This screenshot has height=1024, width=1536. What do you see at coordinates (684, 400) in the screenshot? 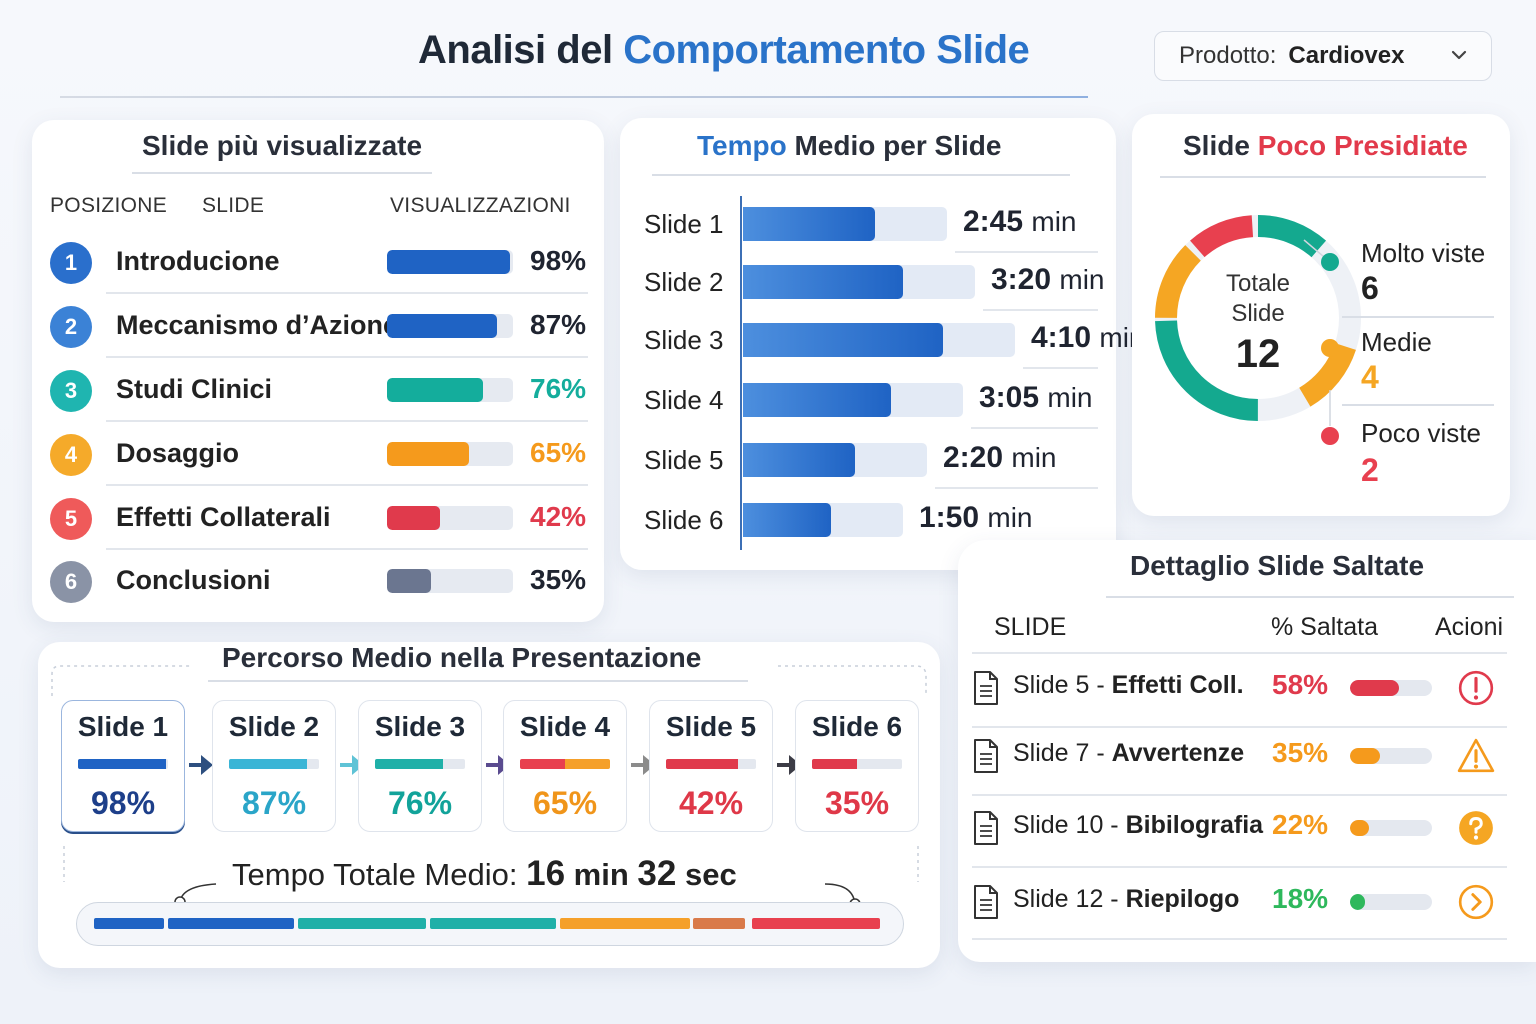
I see `time-slide-label: Slide 4` at bounding box center [684, 400].